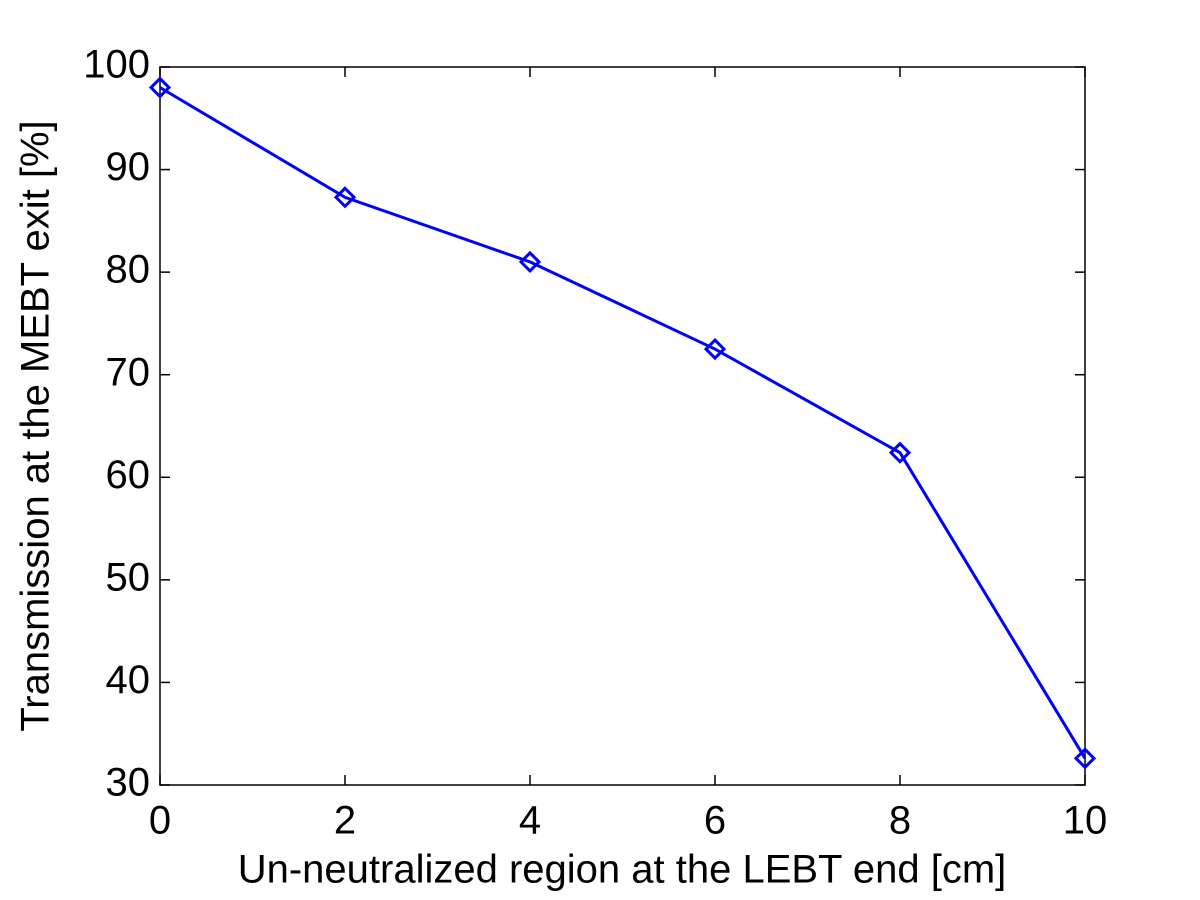  What do you see at coordinates (128, 680) in the screenshot?
I see `y-tick-label: 40` at bounding box center [128, 680].